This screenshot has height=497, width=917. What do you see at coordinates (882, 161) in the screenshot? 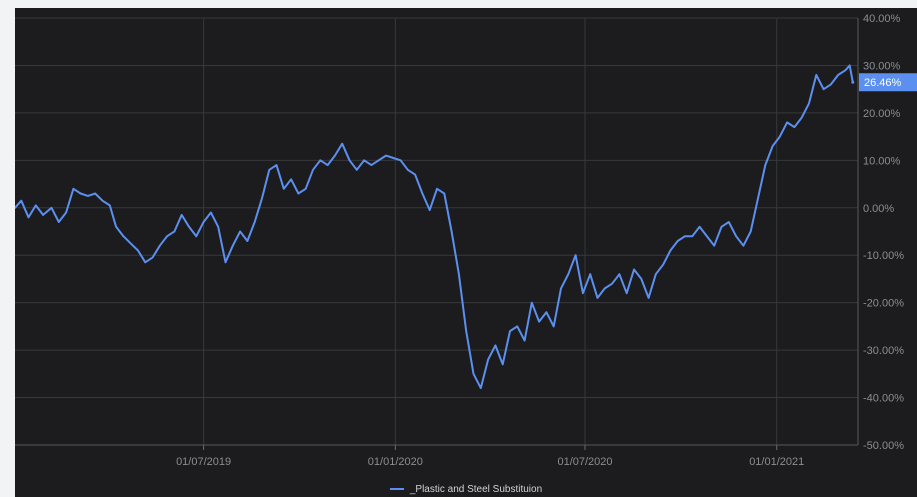
I see `y-tick-label: 10.00%` at bounding box center [882, 161].